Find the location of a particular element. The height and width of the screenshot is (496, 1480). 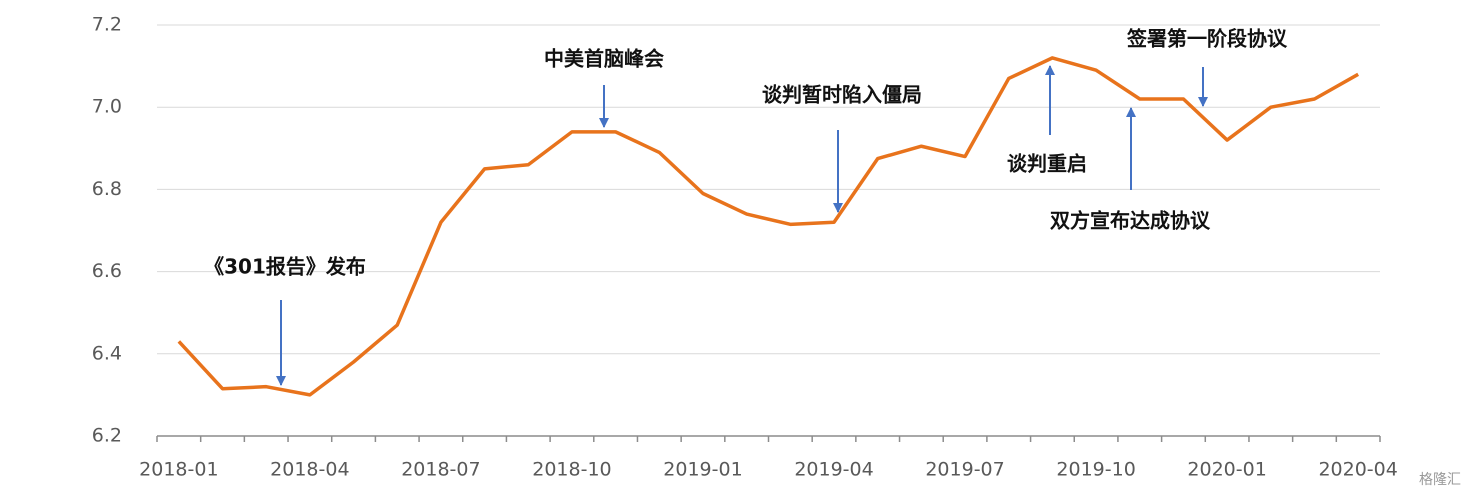

y-tick-label: 7.0 is located at coordinates (107, 107).